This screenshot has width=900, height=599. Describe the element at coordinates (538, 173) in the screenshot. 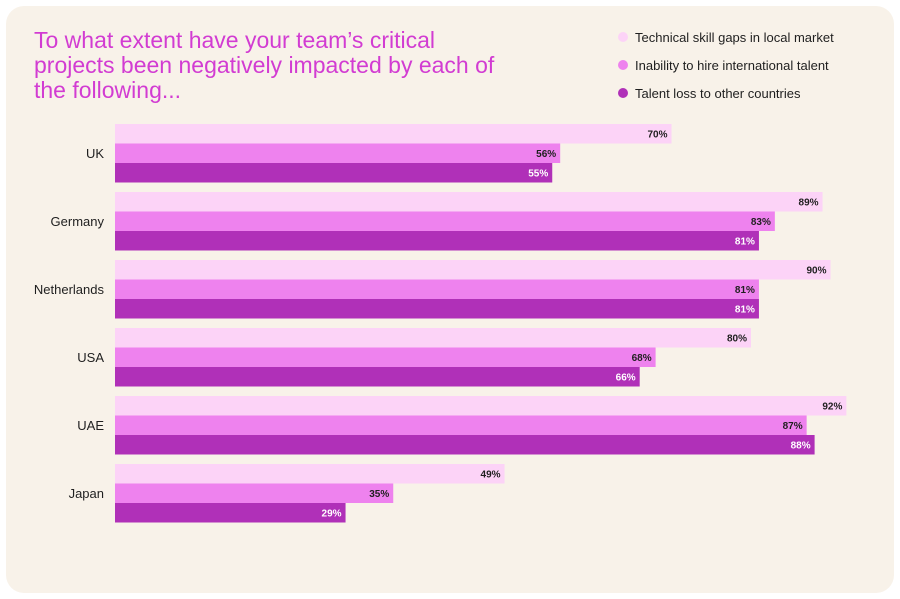

I see `data-label: 55%` at that location.